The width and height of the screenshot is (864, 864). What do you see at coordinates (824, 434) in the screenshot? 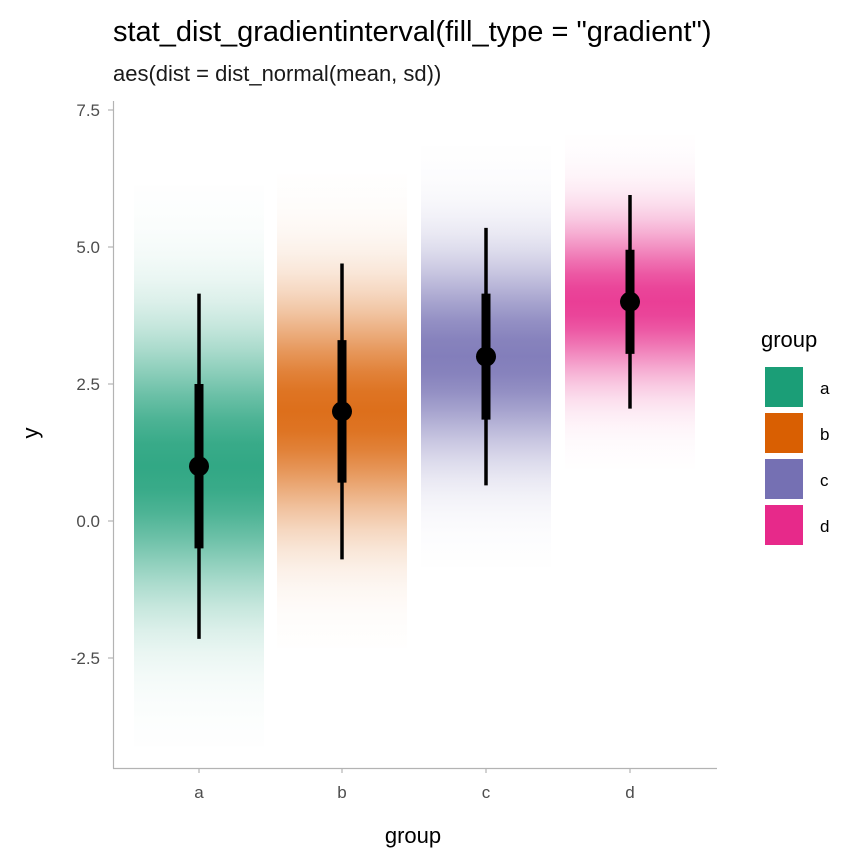
I see `legend-label-b: b` at bounding box center [824, 434].